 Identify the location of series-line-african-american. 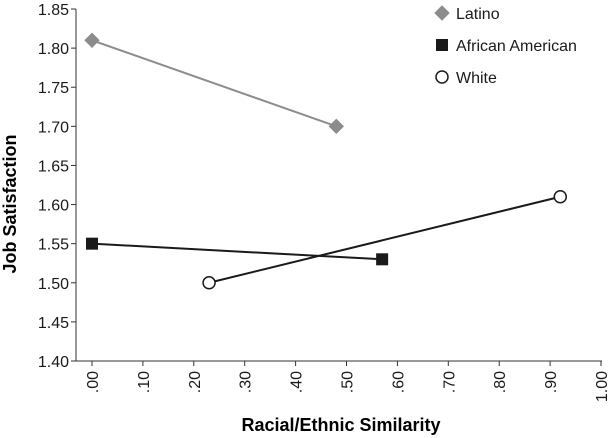
(237, 251).